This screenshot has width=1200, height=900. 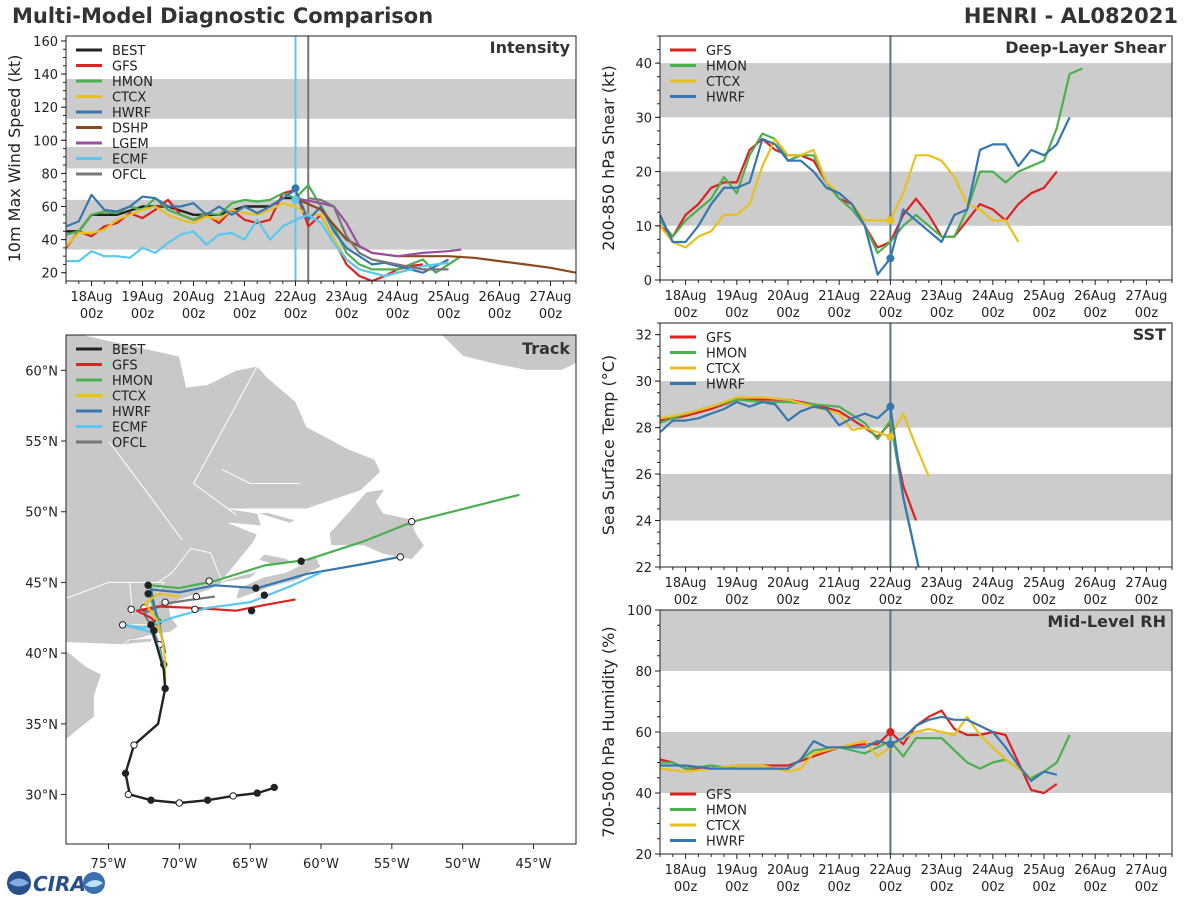 I want to click on track-xtick-label: 55°W, so click(x=392, y=864).